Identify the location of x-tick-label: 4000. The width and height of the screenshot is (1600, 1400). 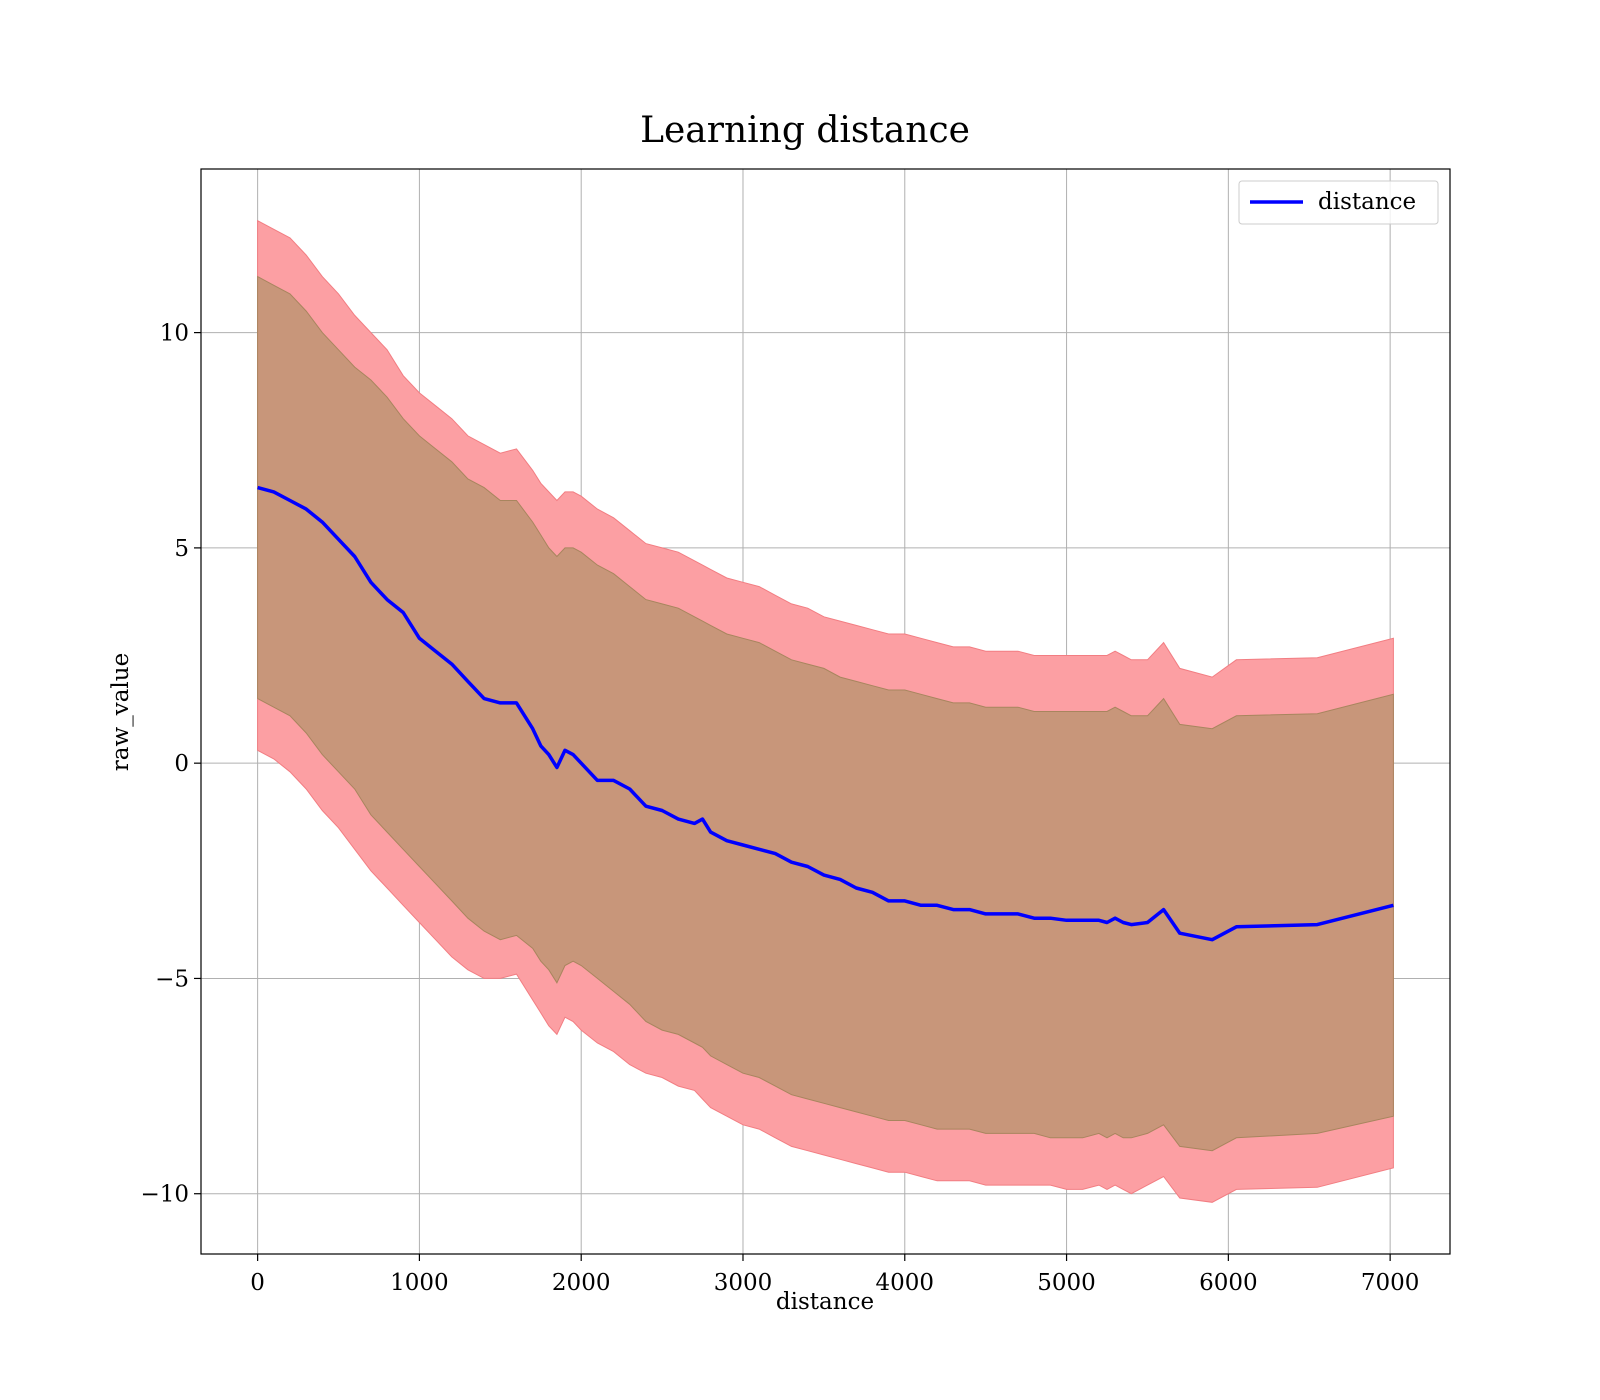
(905, 1283).